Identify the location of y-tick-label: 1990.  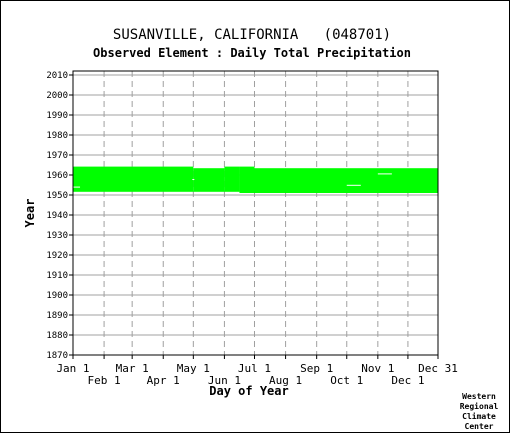
(57, 116).